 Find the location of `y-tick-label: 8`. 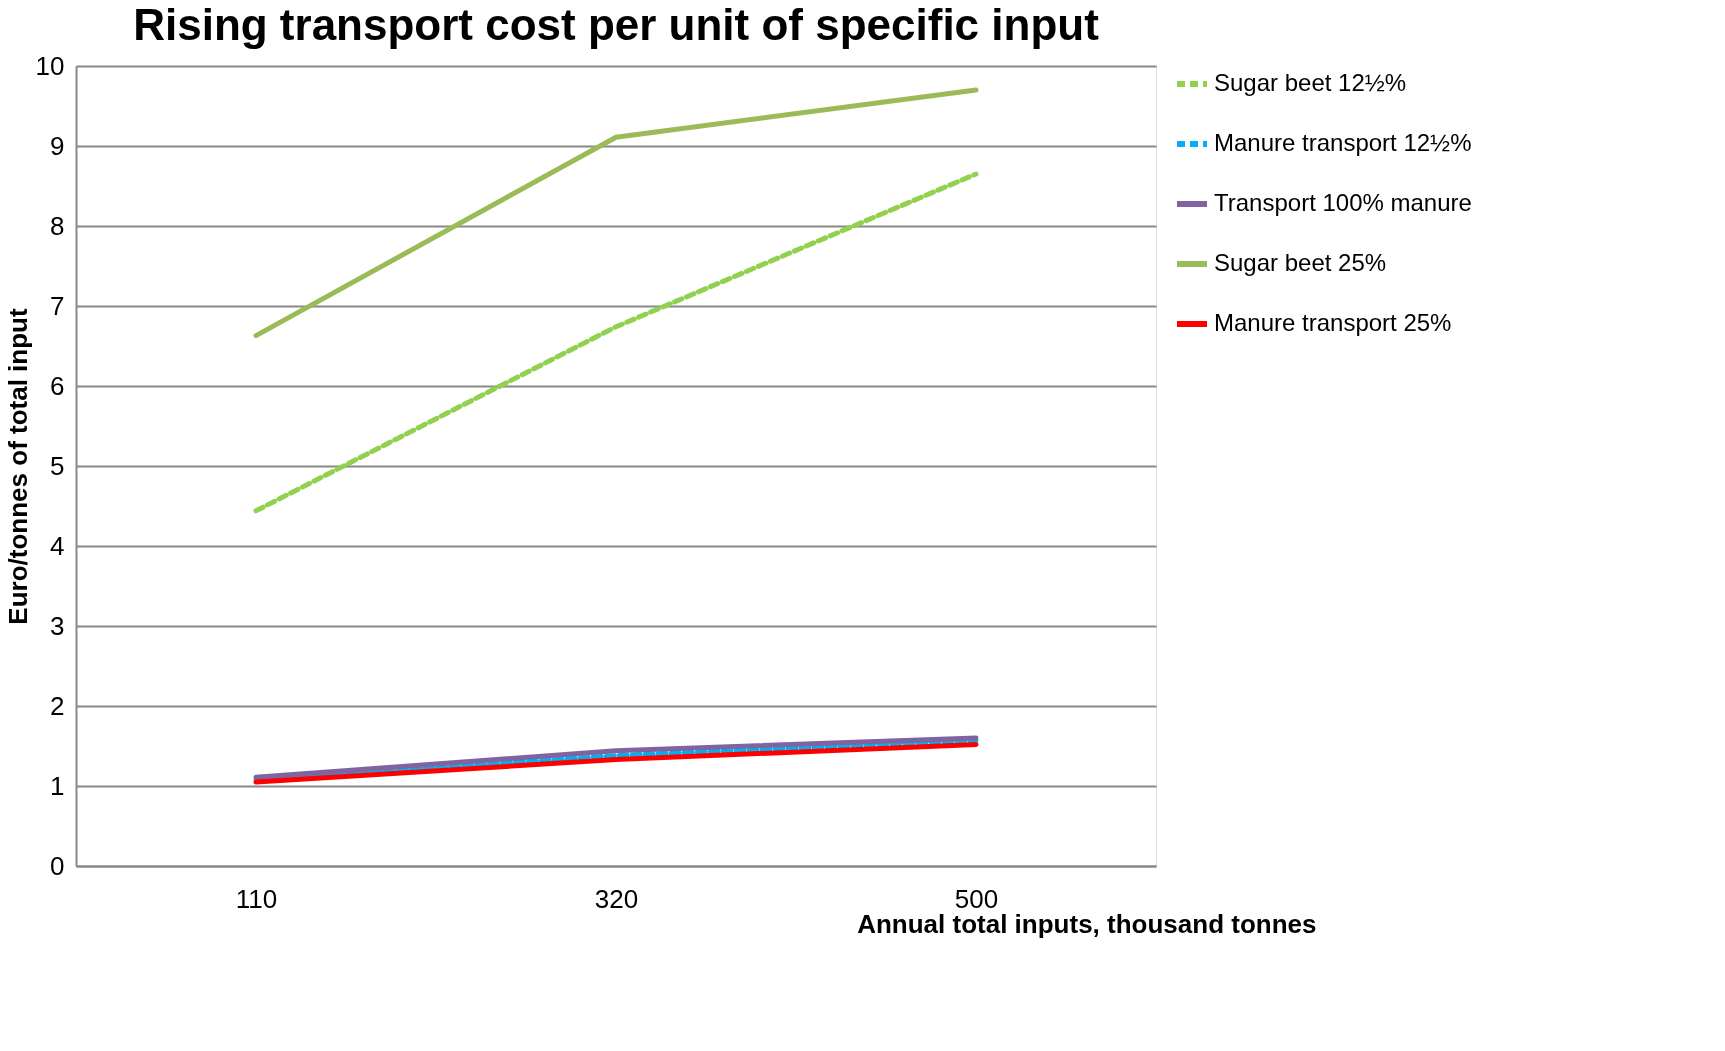

y-tick-label: 8 is located at coordinates (57, 225).